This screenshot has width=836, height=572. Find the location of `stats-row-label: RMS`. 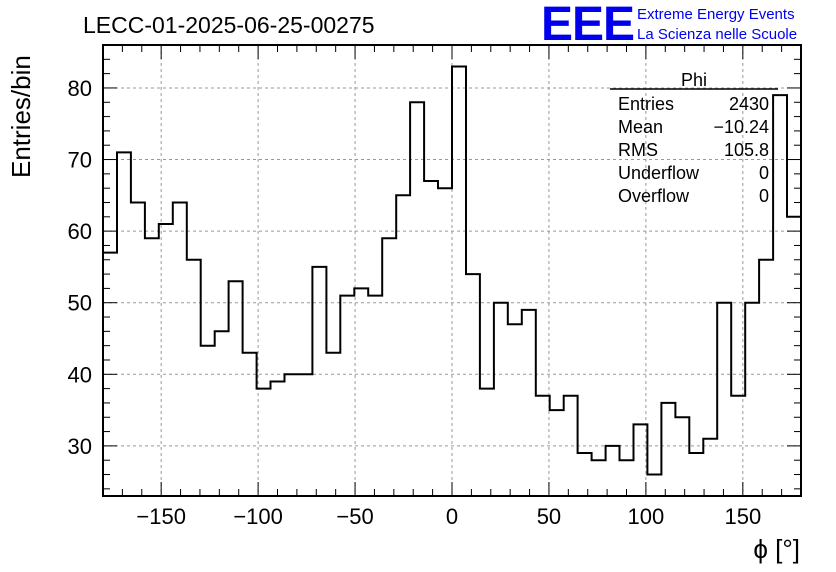

stats-row-label: RMS is located at coordinates (638, 150).